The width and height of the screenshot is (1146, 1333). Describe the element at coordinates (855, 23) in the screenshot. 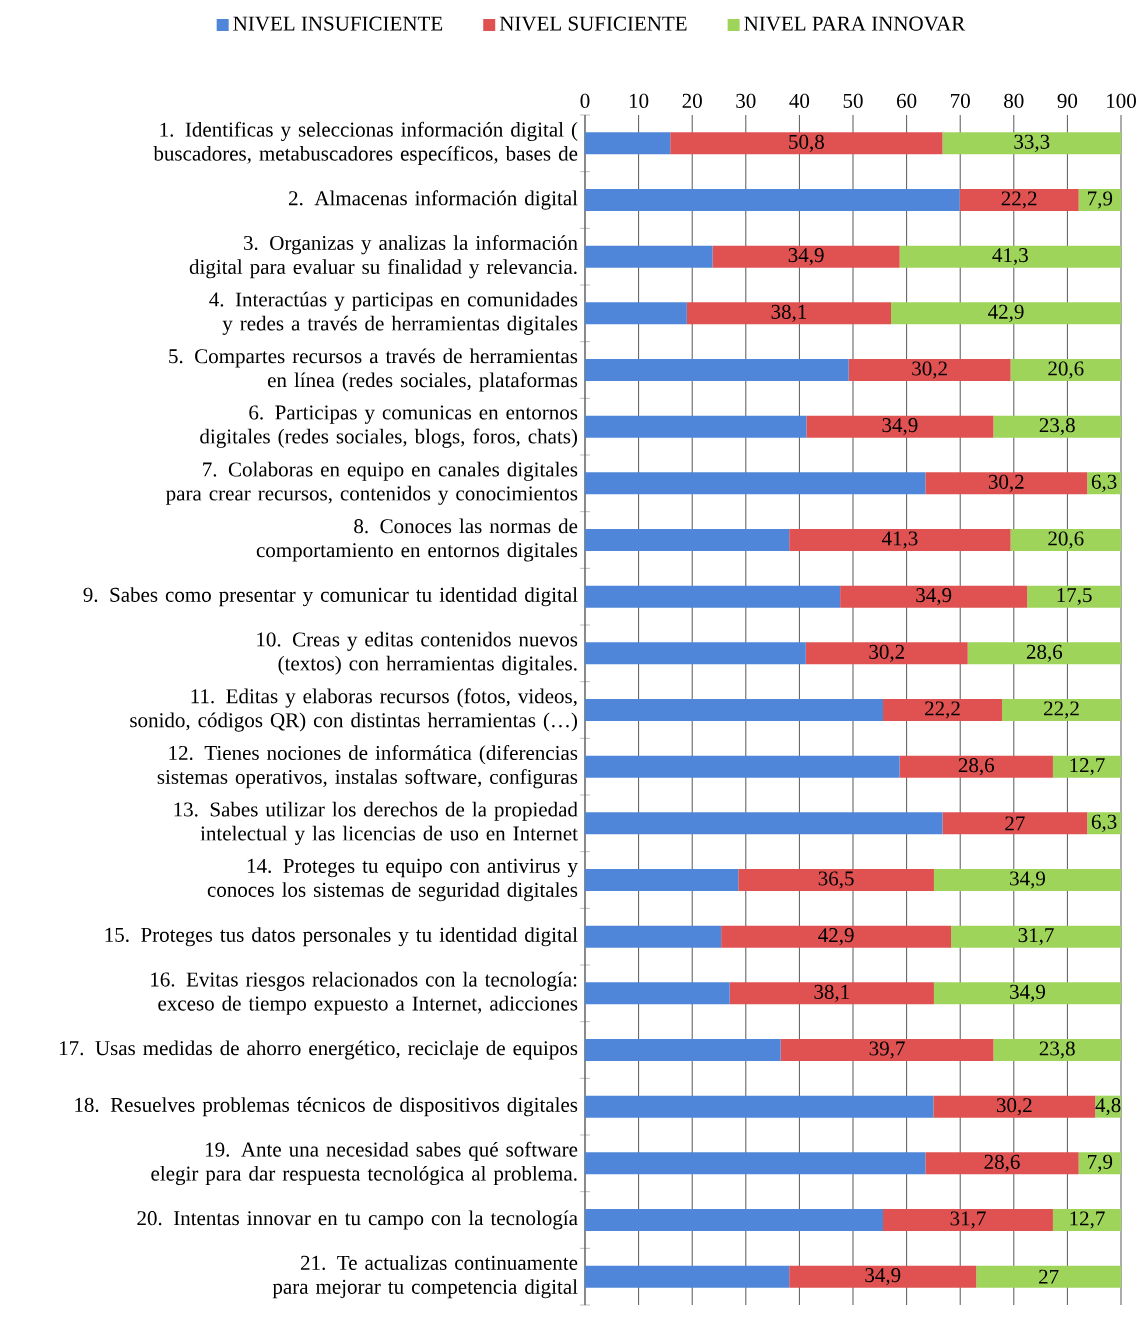

I see `legend-label: NIVEL PARA INNOVAR` at that location.